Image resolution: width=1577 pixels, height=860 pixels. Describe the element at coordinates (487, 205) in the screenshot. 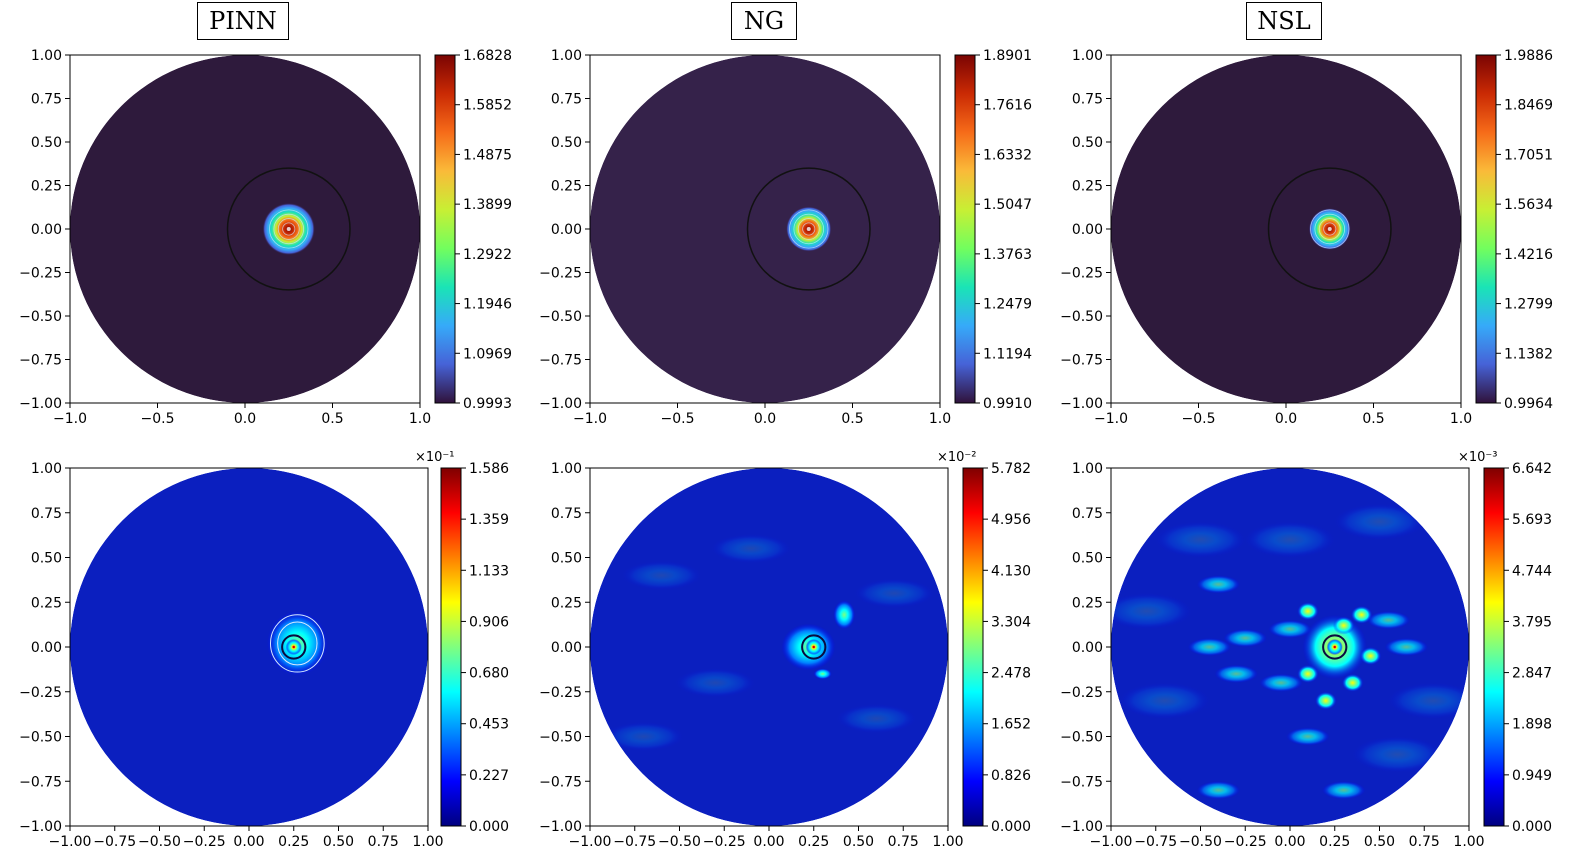

I see `colorbar-tick-label: 1.3899` at that location.